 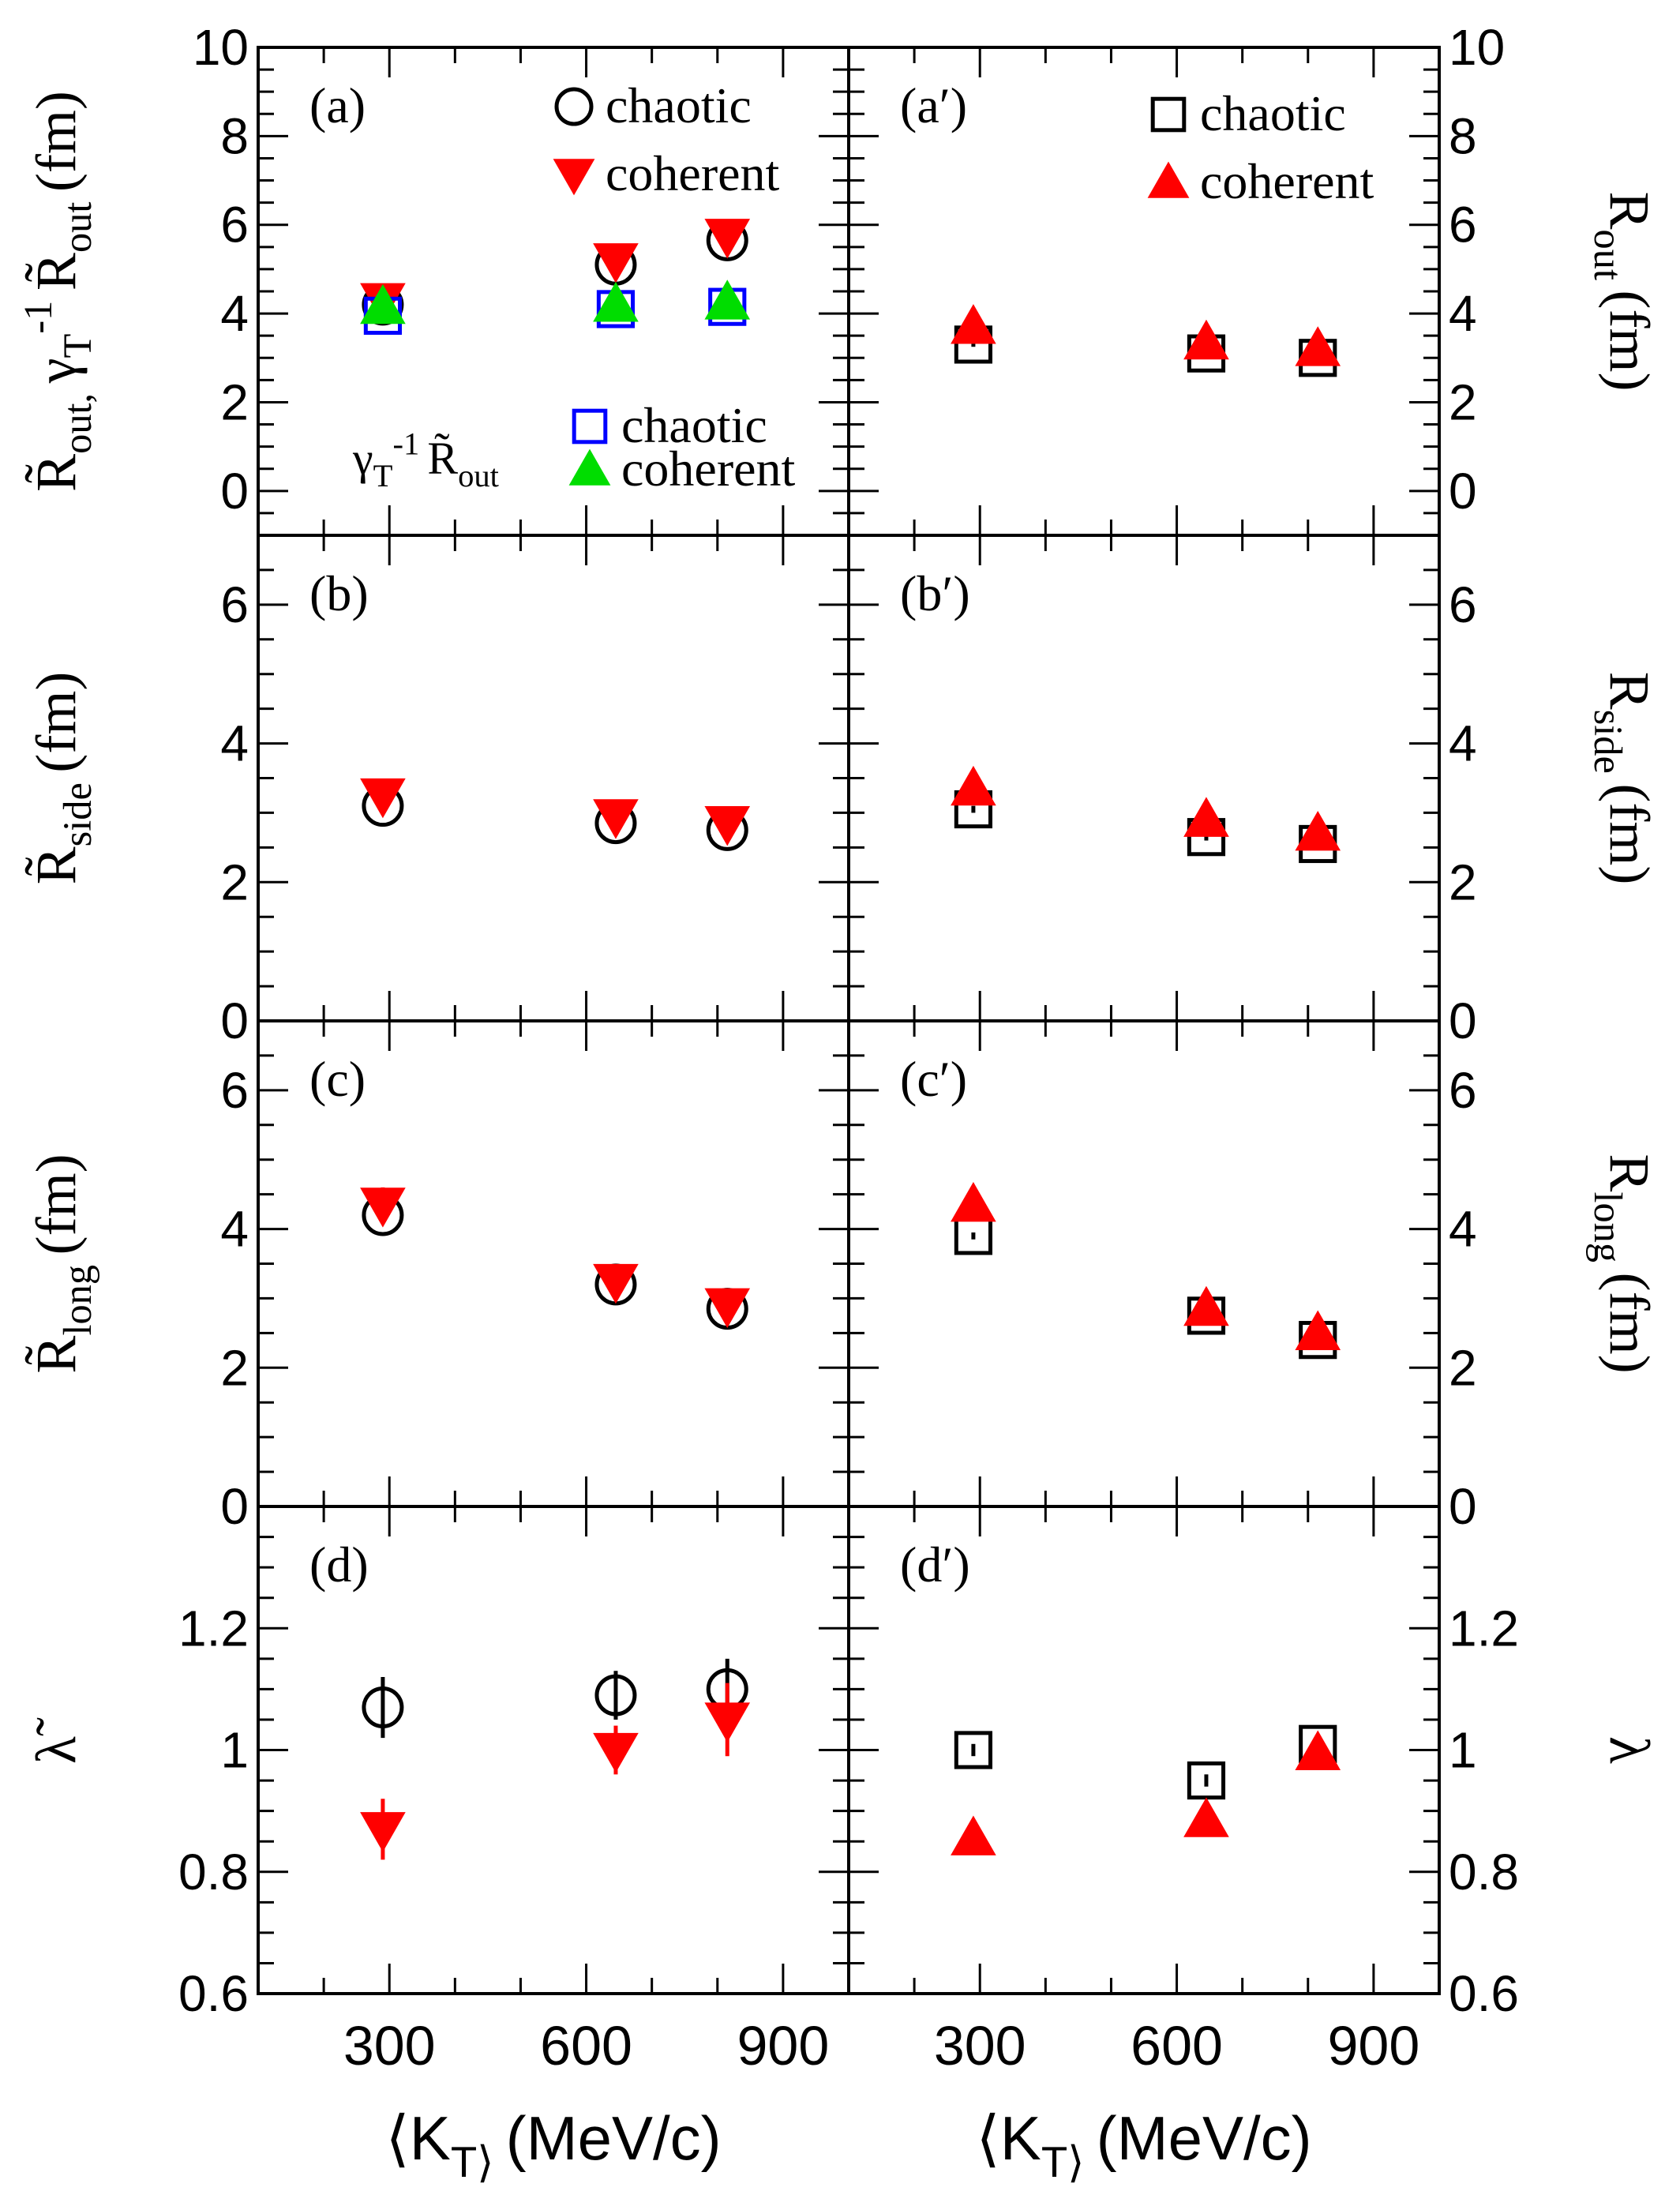 I want to click on legend-scaled-title: γT​-1 ​R̃out​, so click(x=426, y=460).